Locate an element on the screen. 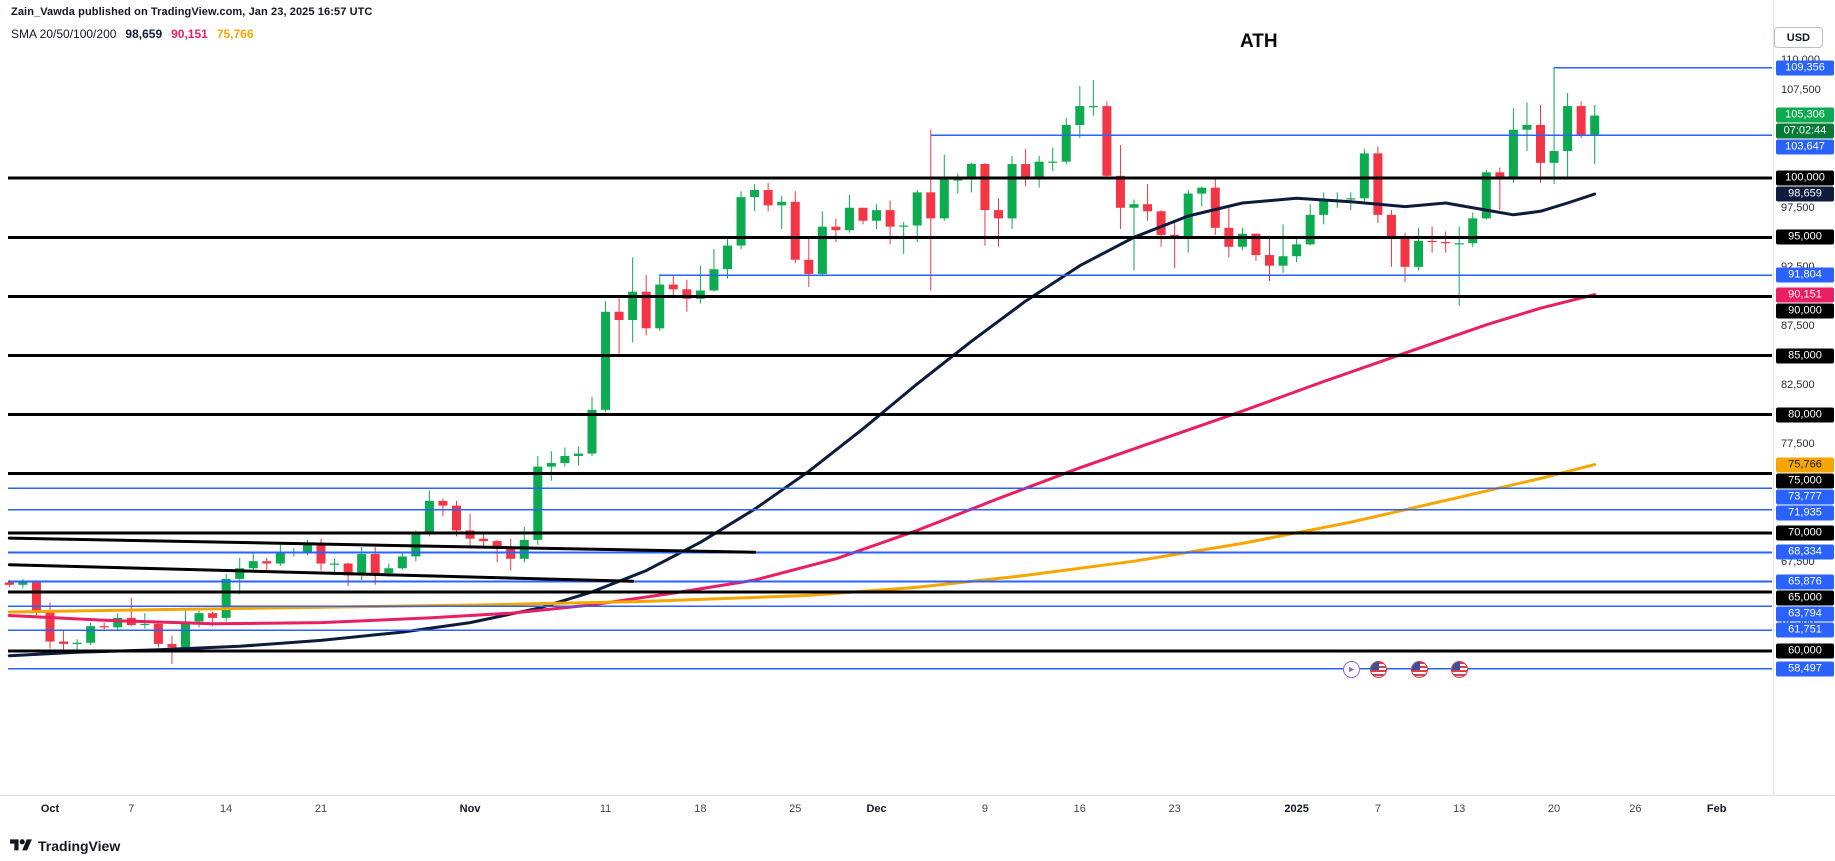  sma-value-orange: 75,766 is located at coordinates (235, 34).